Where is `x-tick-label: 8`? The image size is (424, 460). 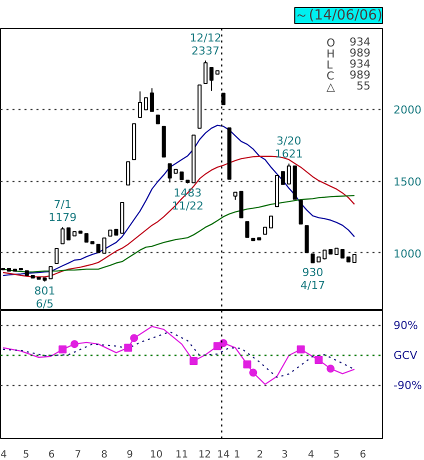
x-tick-label: 8 is located at coordinates (104, 455).